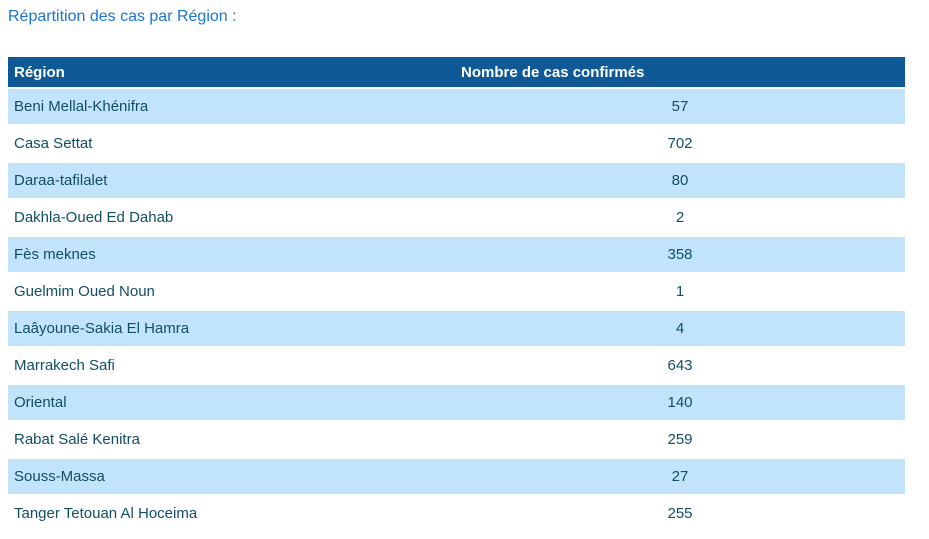 The image size is (929, 539). I want to click on table-row: Souss-Massa 27, so click(456, 477).